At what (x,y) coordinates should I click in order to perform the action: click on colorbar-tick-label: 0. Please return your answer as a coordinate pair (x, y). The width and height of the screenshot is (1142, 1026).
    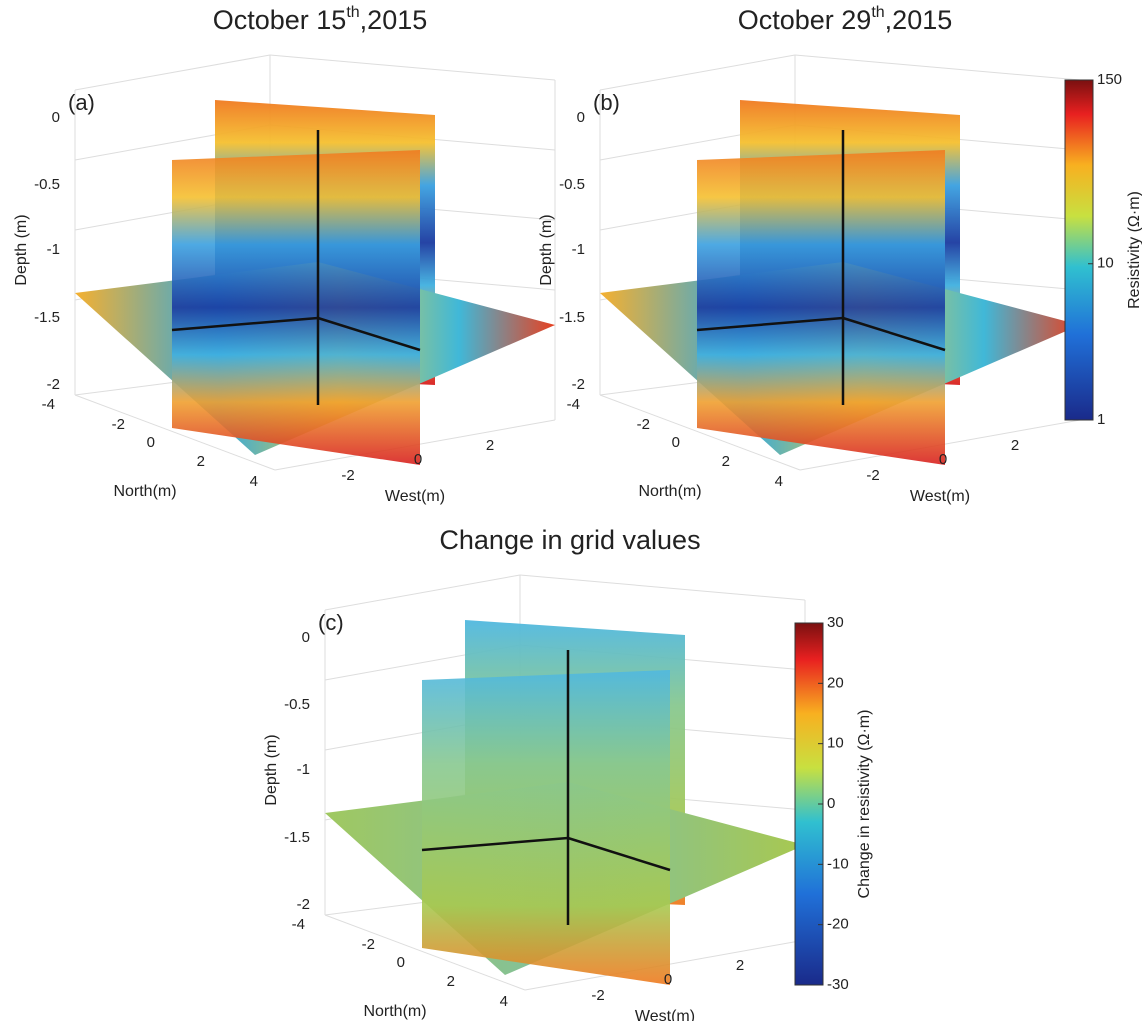
    Looking at the image, I should click on (831, 803).